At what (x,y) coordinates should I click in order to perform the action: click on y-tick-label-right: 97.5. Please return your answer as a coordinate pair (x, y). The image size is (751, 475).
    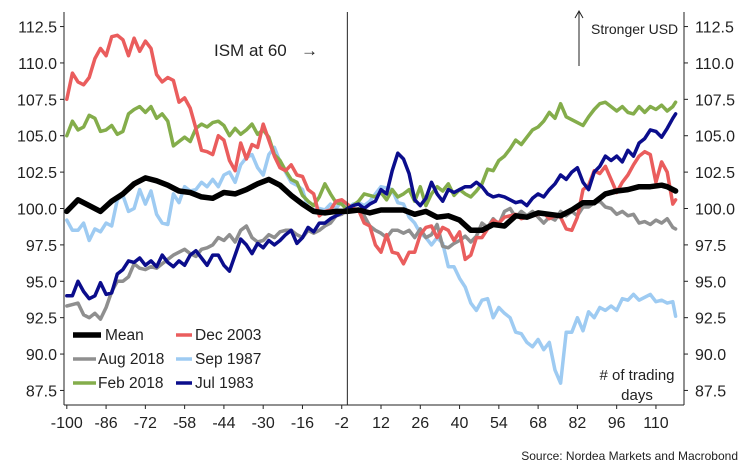
    Looking at the image, I should click on (710, 246).